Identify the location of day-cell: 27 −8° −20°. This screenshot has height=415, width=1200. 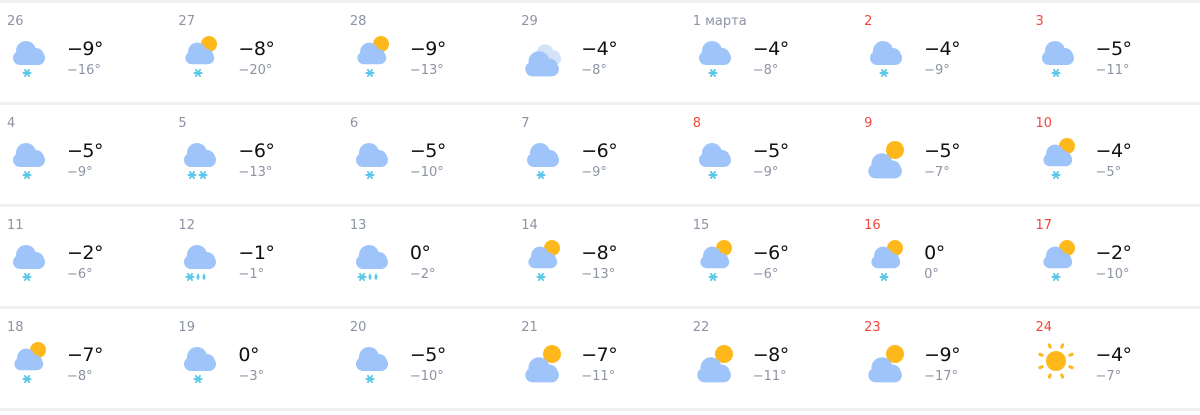
(256, 52).